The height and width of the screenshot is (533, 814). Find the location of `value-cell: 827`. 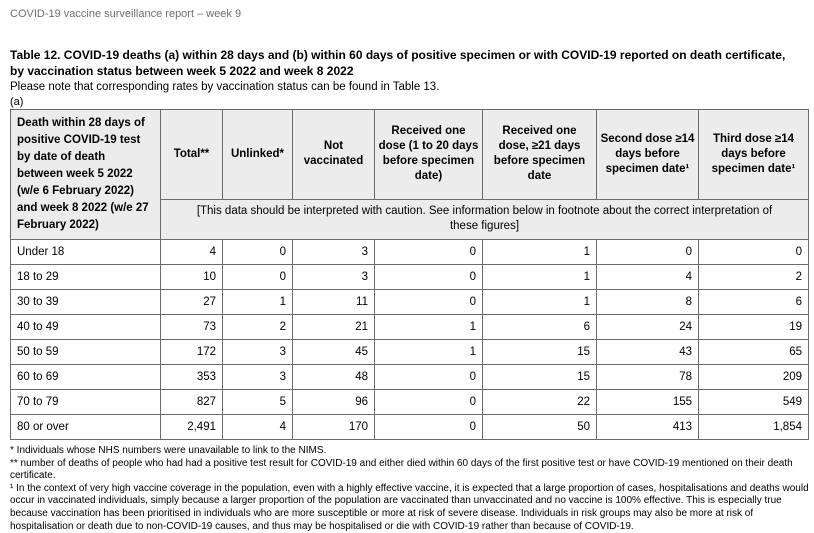

value-cell: 827 is located at coordinates (191, 402).